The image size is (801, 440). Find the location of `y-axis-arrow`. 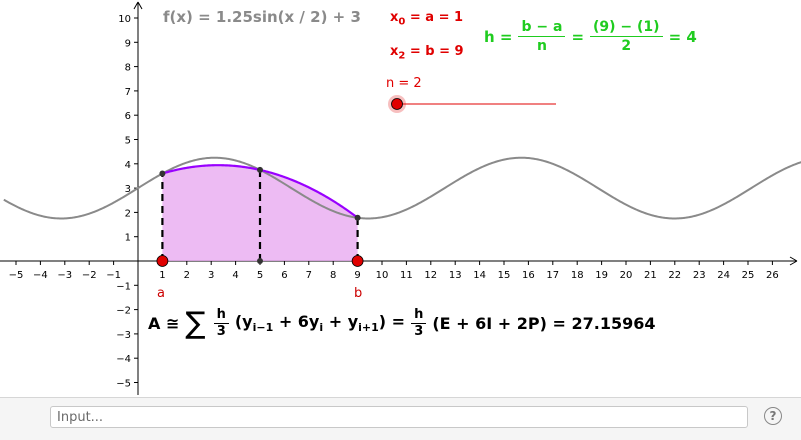

y-axis-arrow is located at coordinates (138, 5).